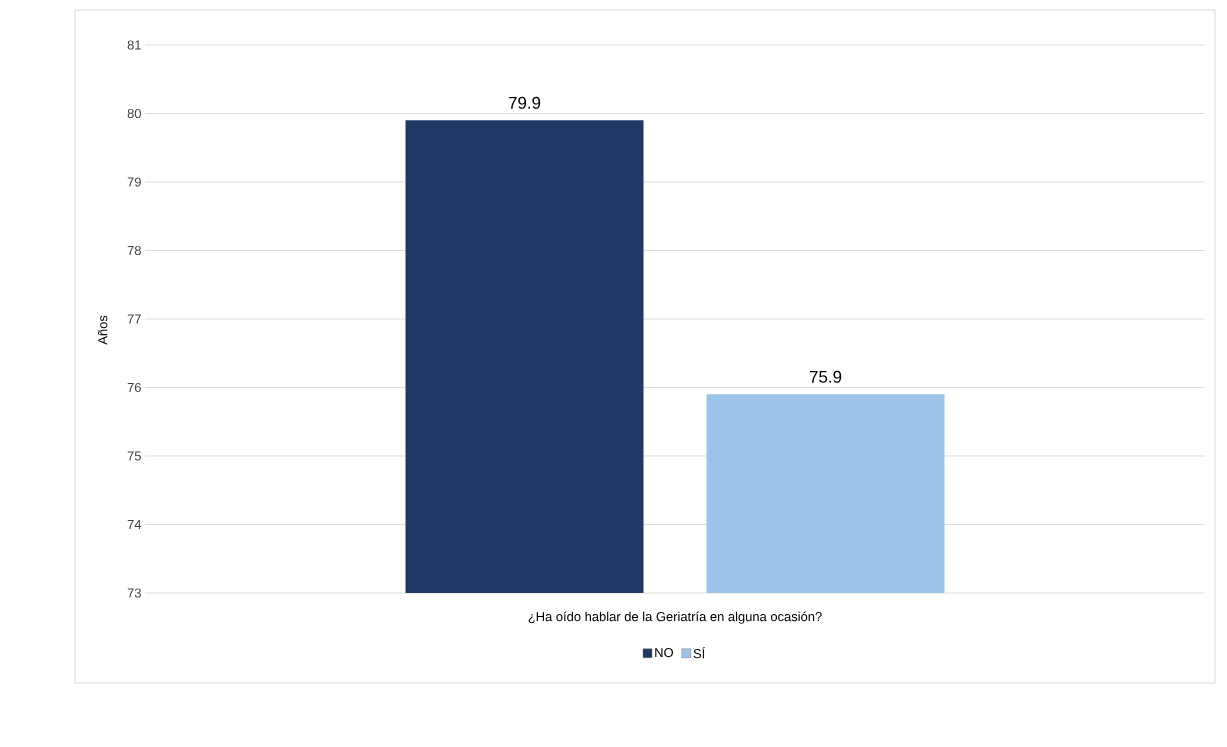 The image size is (1227, 747). I want to click on y-tick-label: 73, so click(134, 593).